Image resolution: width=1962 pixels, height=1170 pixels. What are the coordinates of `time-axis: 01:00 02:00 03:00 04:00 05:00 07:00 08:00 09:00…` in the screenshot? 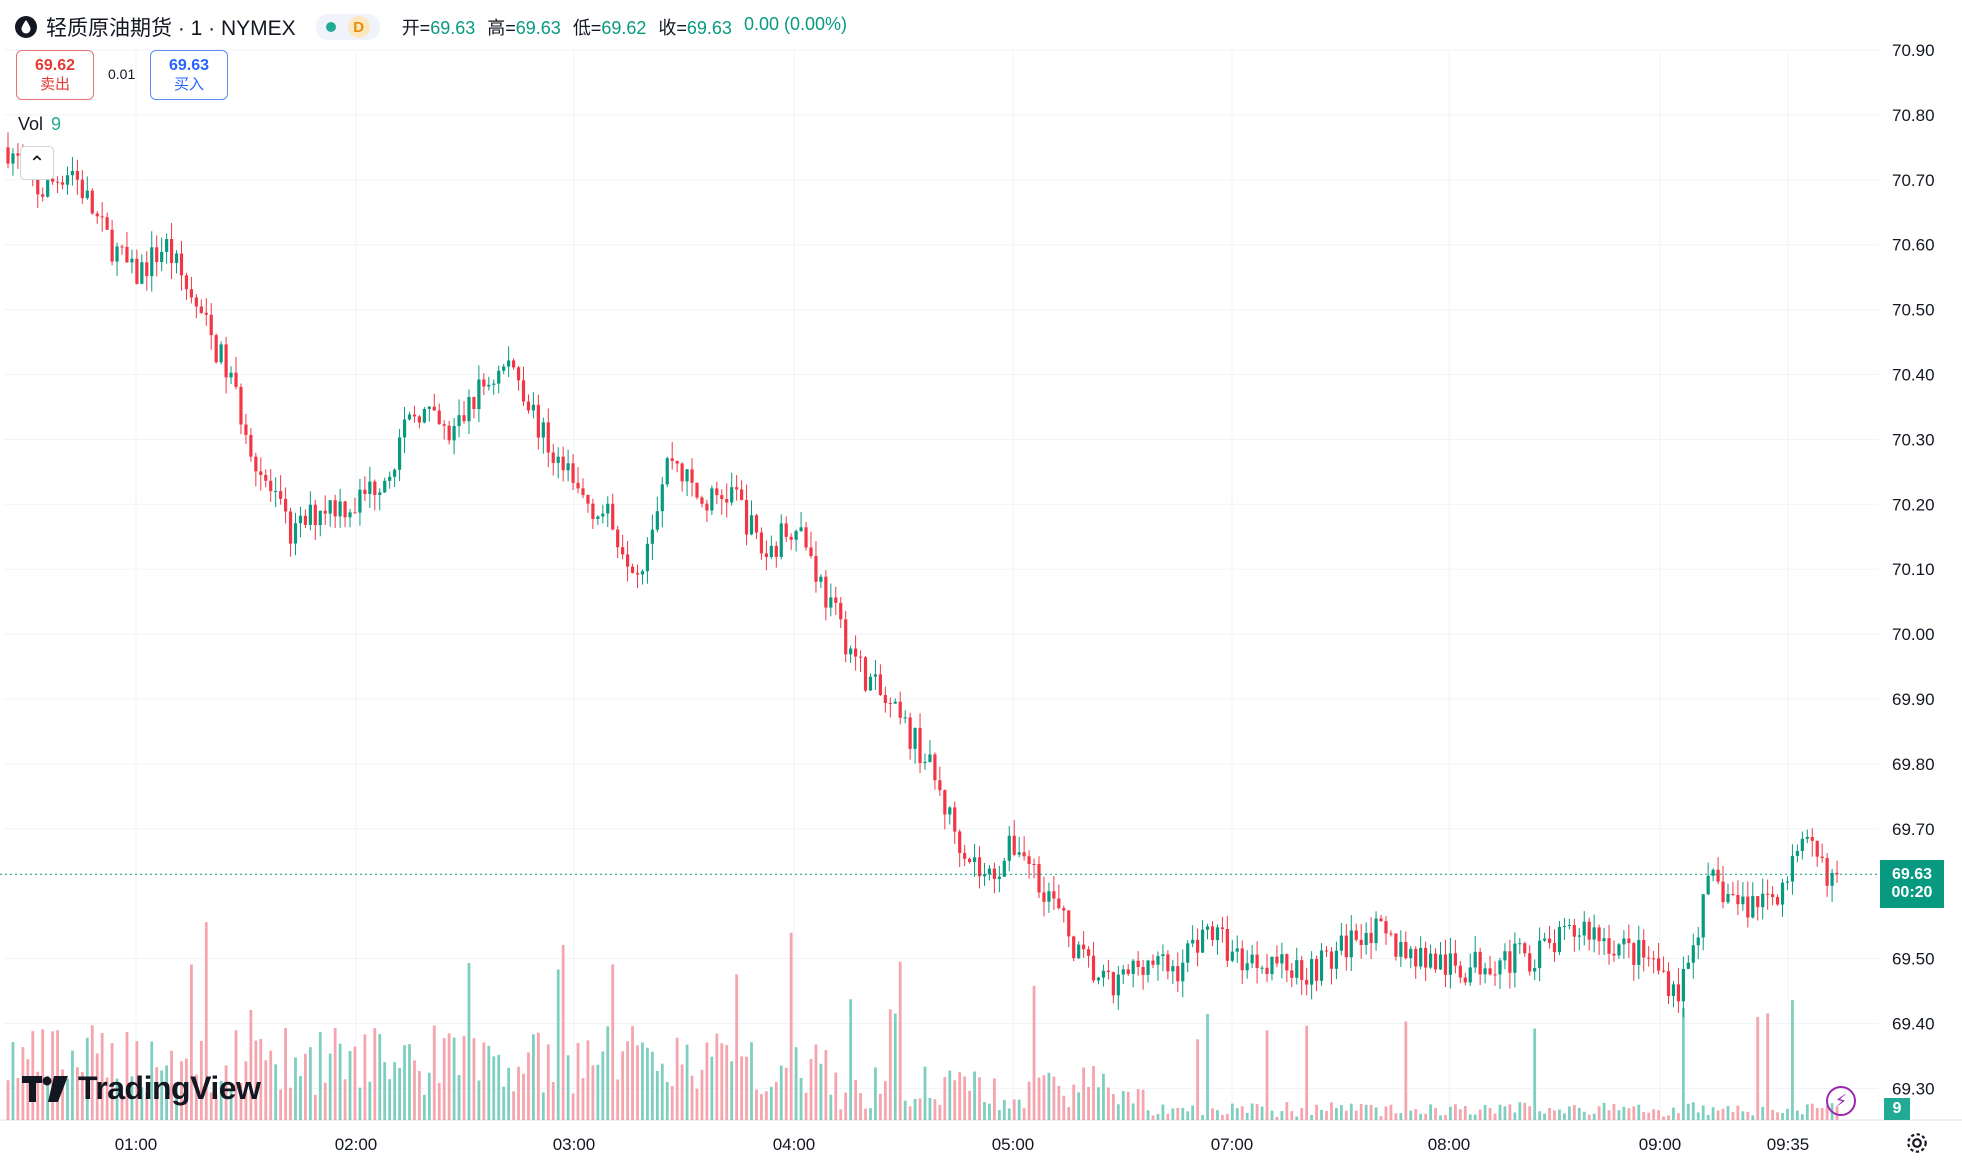 It's located at (962, 1144).